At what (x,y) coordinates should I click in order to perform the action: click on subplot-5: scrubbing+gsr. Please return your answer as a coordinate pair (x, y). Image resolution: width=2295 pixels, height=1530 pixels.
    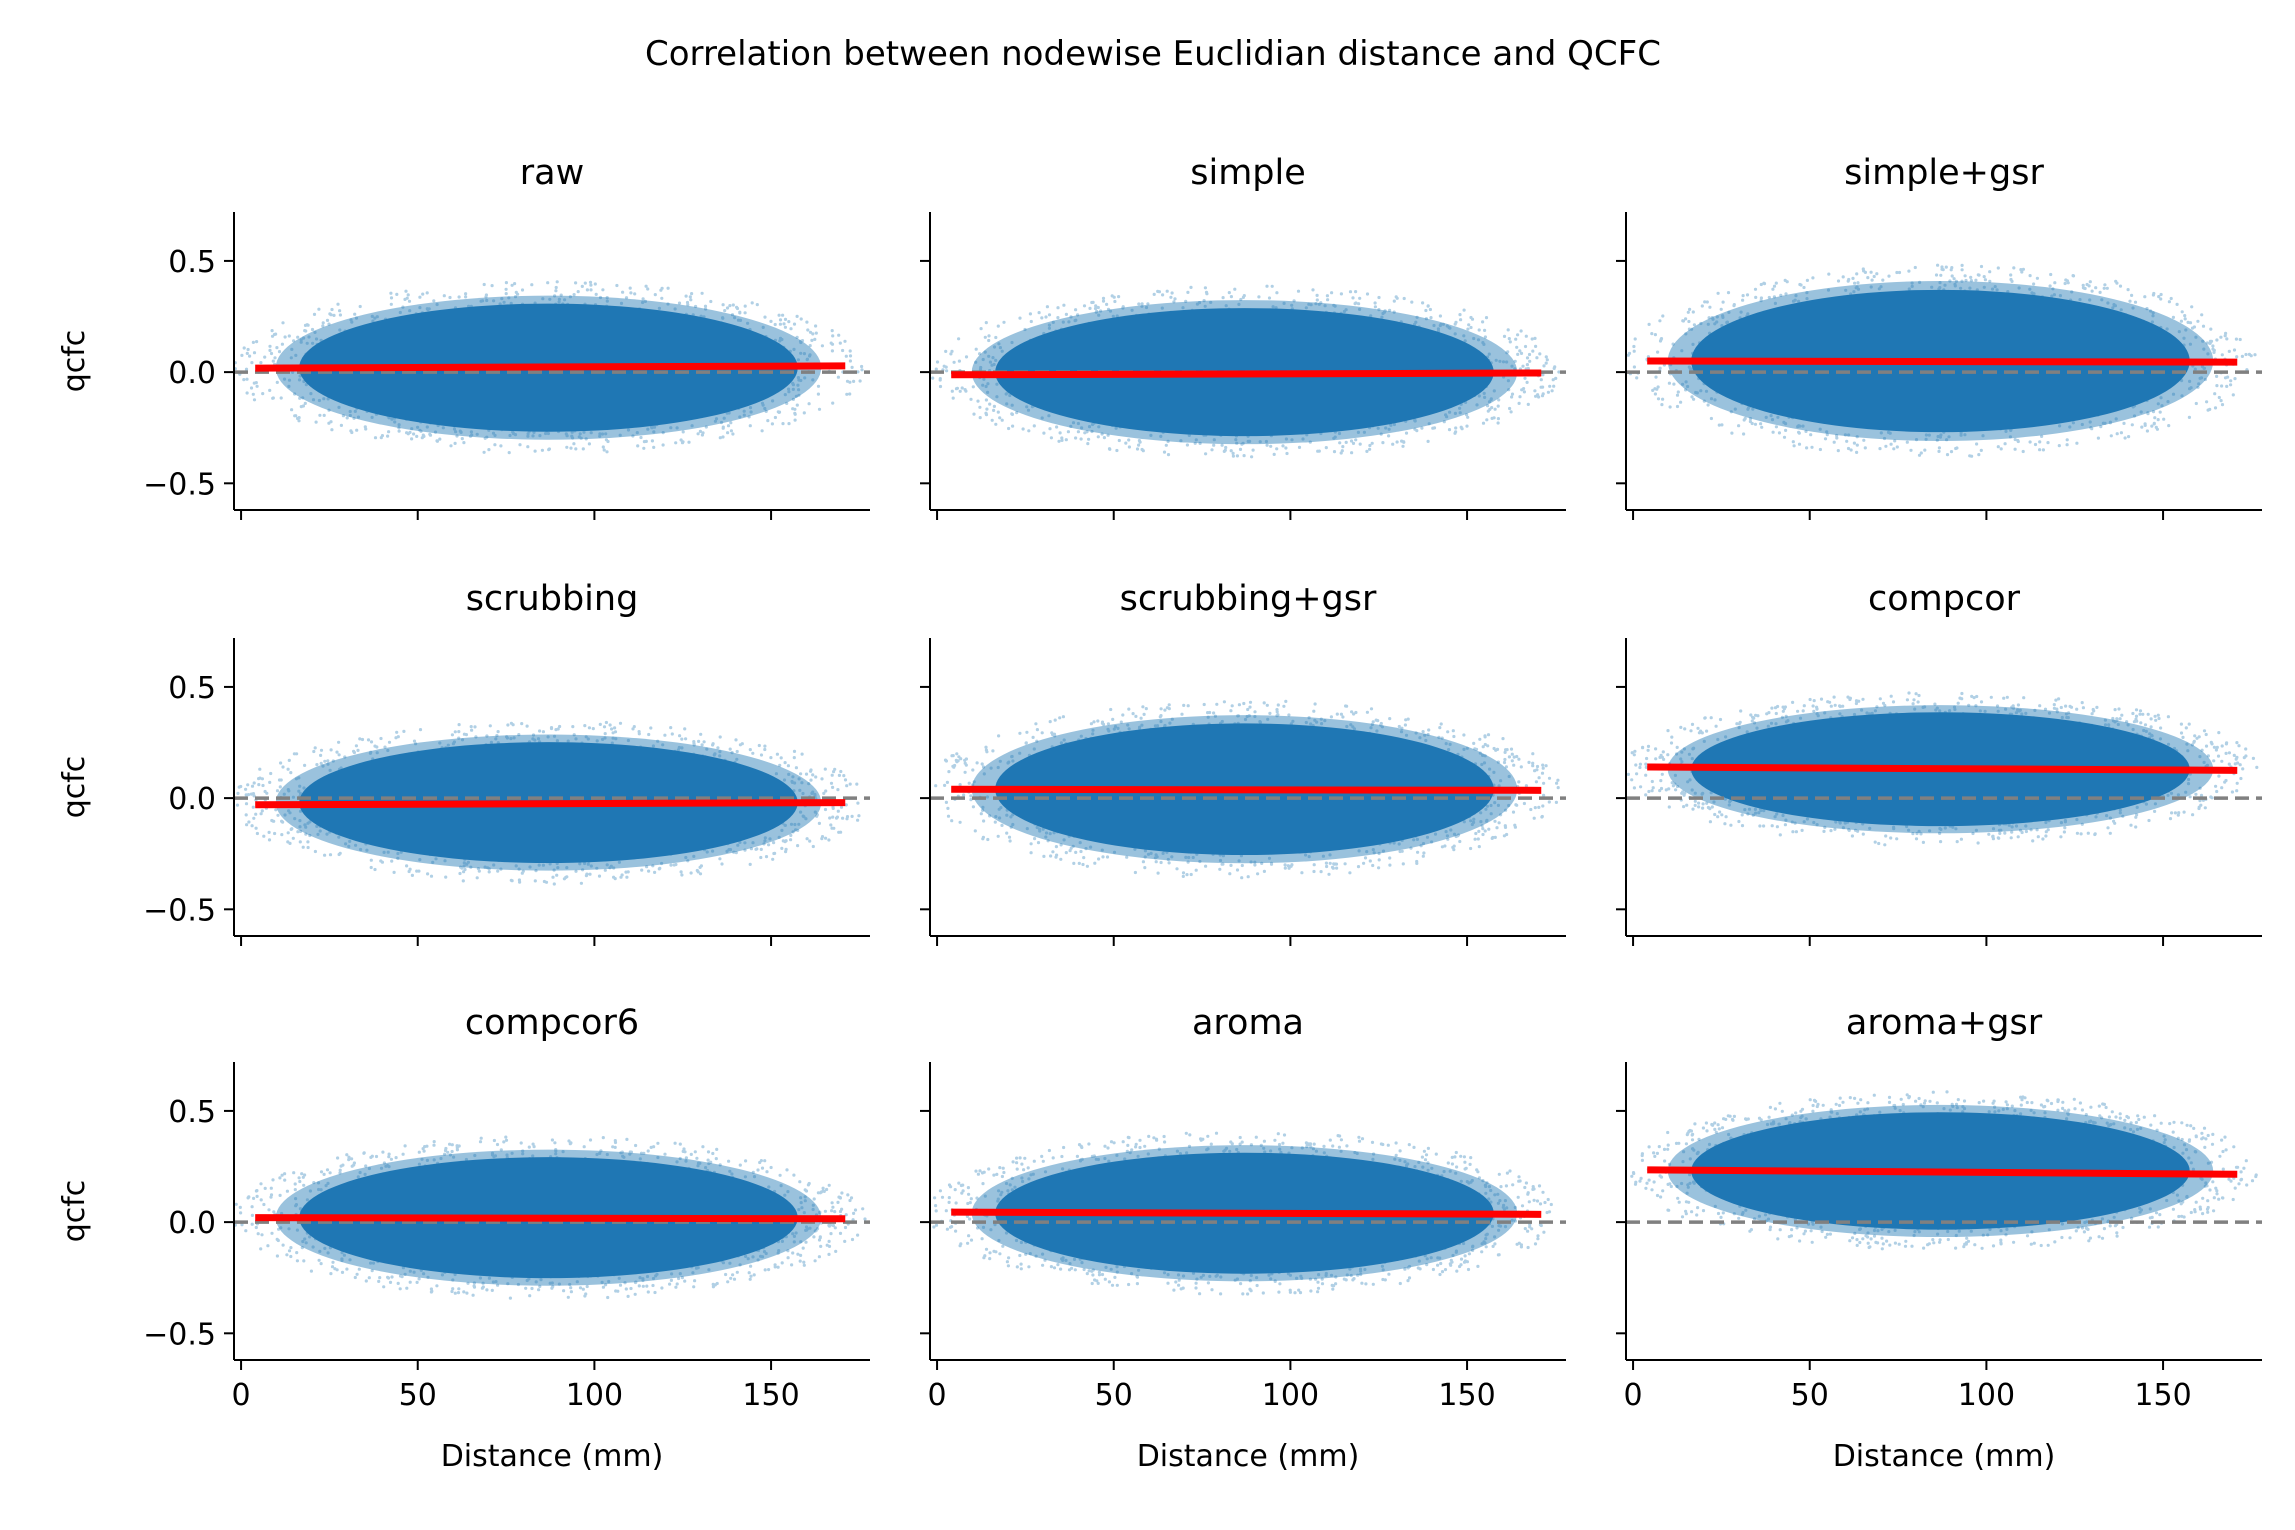
    Looking at the image, I should click on (1243, 762).